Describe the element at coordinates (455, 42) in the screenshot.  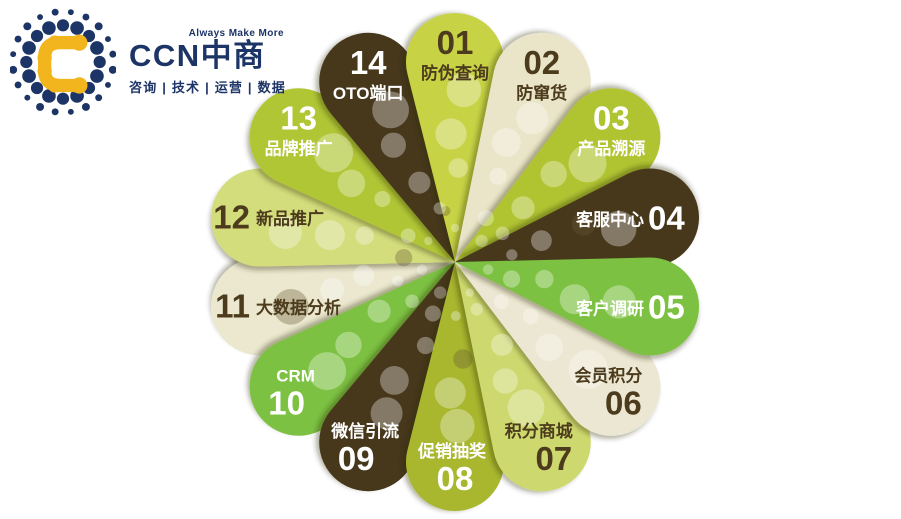
I see `petal-number: 01` at that location.